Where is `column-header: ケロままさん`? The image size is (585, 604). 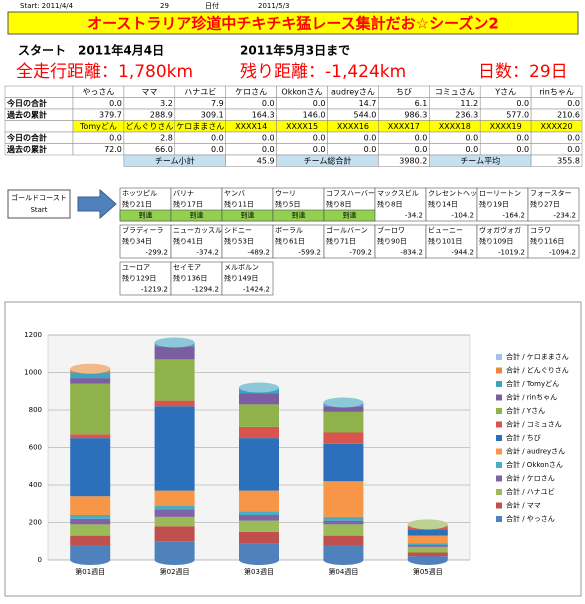 column-header: ケロままさん is located at coordinates (200, 126).